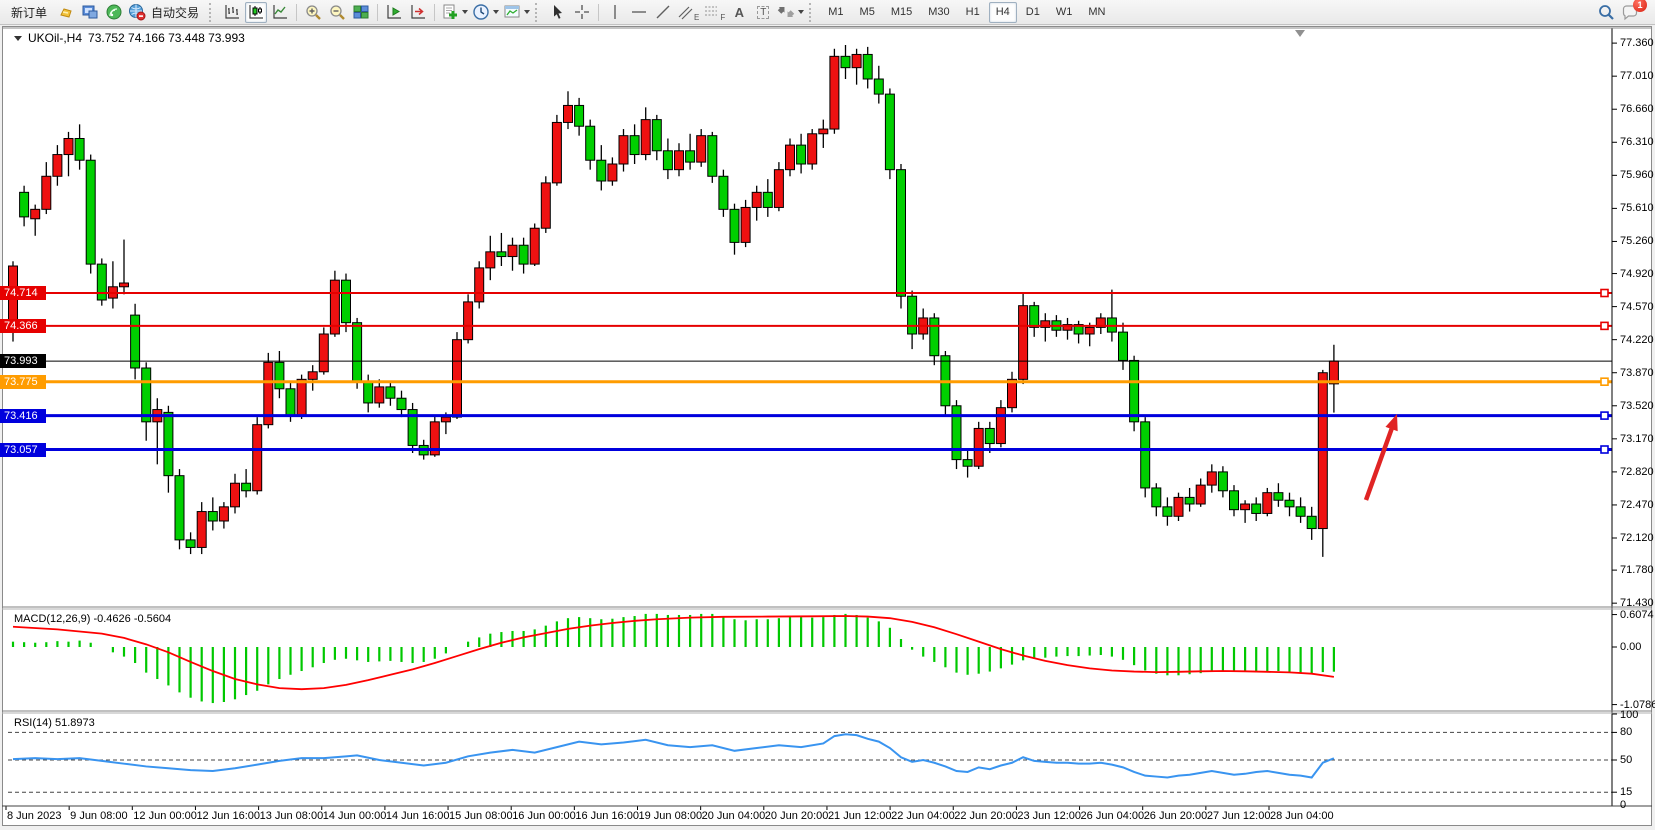 This screenshot has height=830, width=1655. Describe the element at coordinates (972, 12) in the screenshot. I see `timeframe-button-h1: H1` at that location.